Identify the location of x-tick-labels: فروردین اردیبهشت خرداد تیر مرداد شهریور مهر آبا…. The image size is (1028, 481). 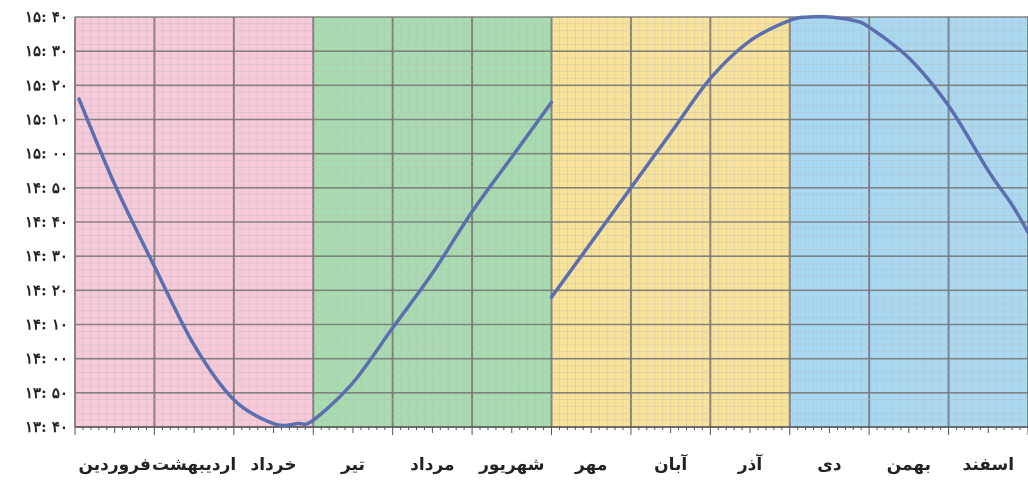
(546, 464).